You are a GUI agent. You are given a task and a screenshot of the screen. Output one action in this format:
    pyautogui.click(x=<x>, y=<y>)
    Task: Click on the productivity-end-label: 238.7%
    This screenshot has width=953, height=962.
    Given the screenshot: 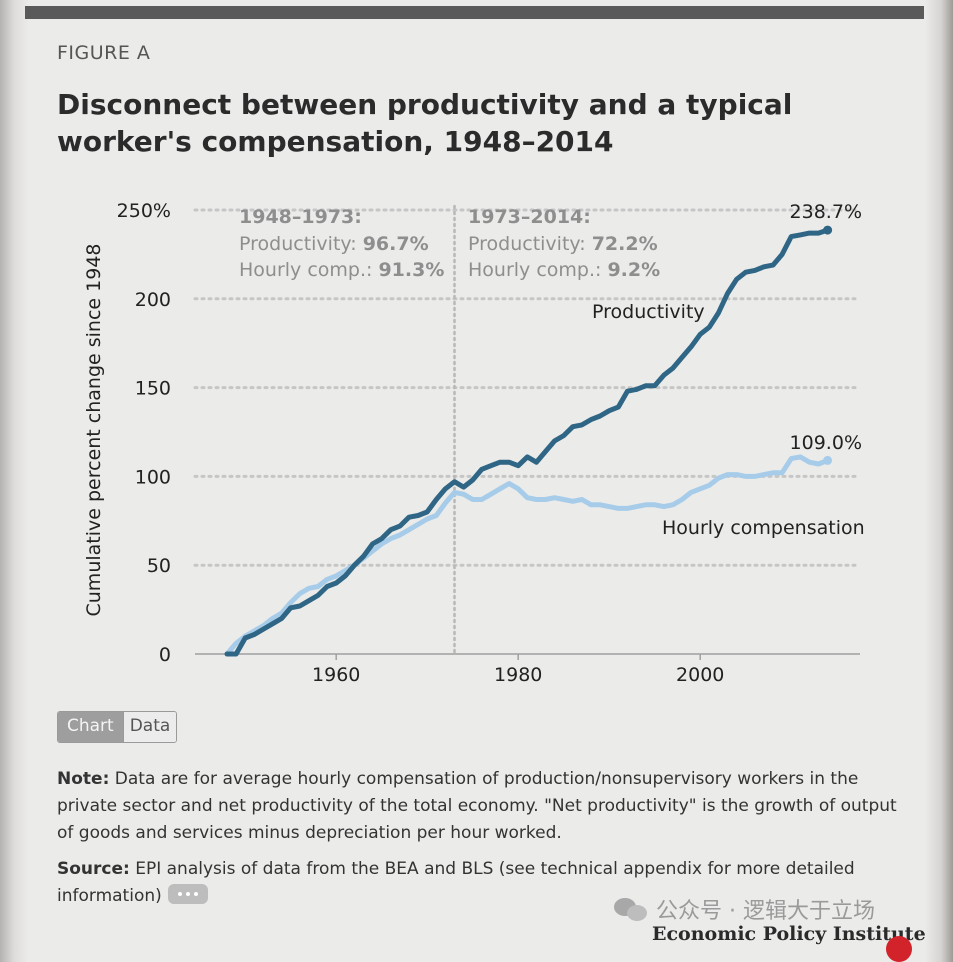 What is the action you would take?
    pyautogui.click(x=826, y=212)
    